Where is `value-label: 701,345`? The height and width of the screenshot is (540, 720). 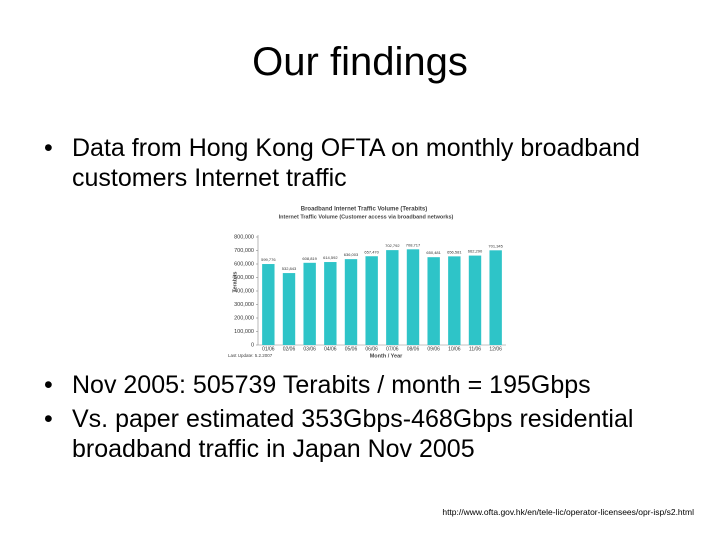 value-label: 701,345 is located at coordinates (495, 245).